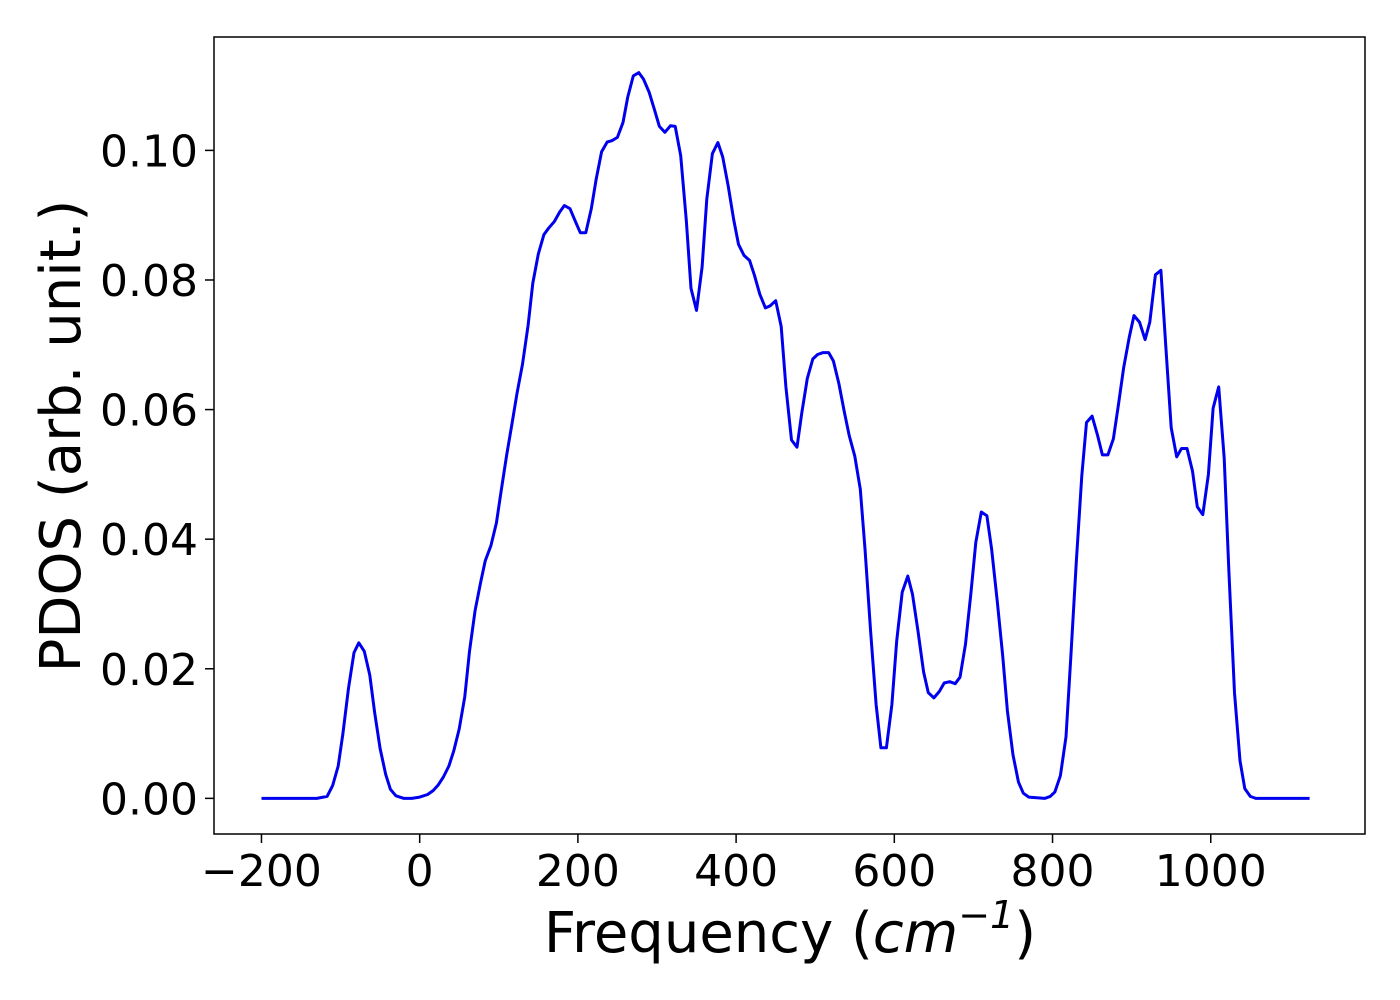 The image size is (1400, 1000). I want to click on y-tick-label: 0.04, so click(149, 540).